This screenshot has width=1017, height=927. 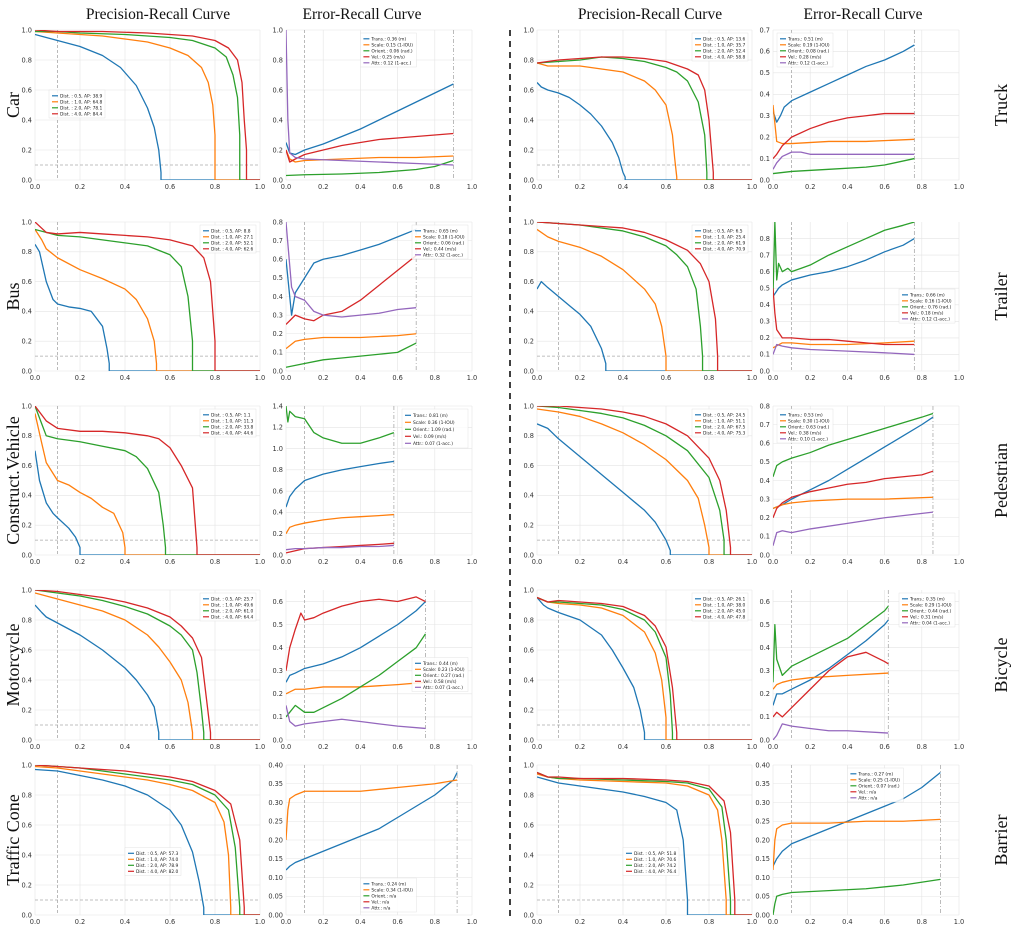 What do you see at coordinates (724, 237) in the screenshot?
I see `legend-entry: Dist. : 1.0, AP: 25.4` at bounding box center [724, 237].